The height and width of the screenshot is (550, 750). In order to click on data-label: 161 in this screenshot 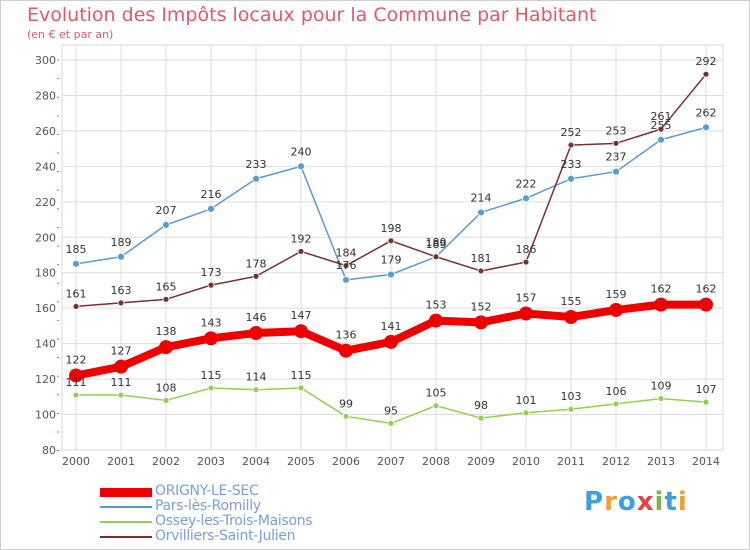, I will do `click(76, 293)`.